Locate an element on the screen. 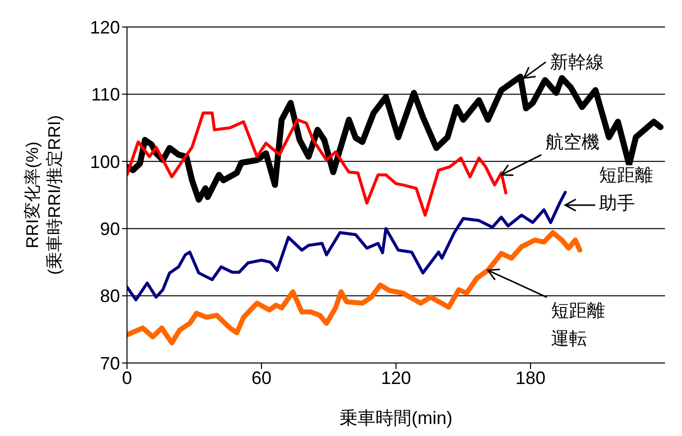 The width and height of the screenshot is (682, 436). line-series is located at coordinates (317, 164).